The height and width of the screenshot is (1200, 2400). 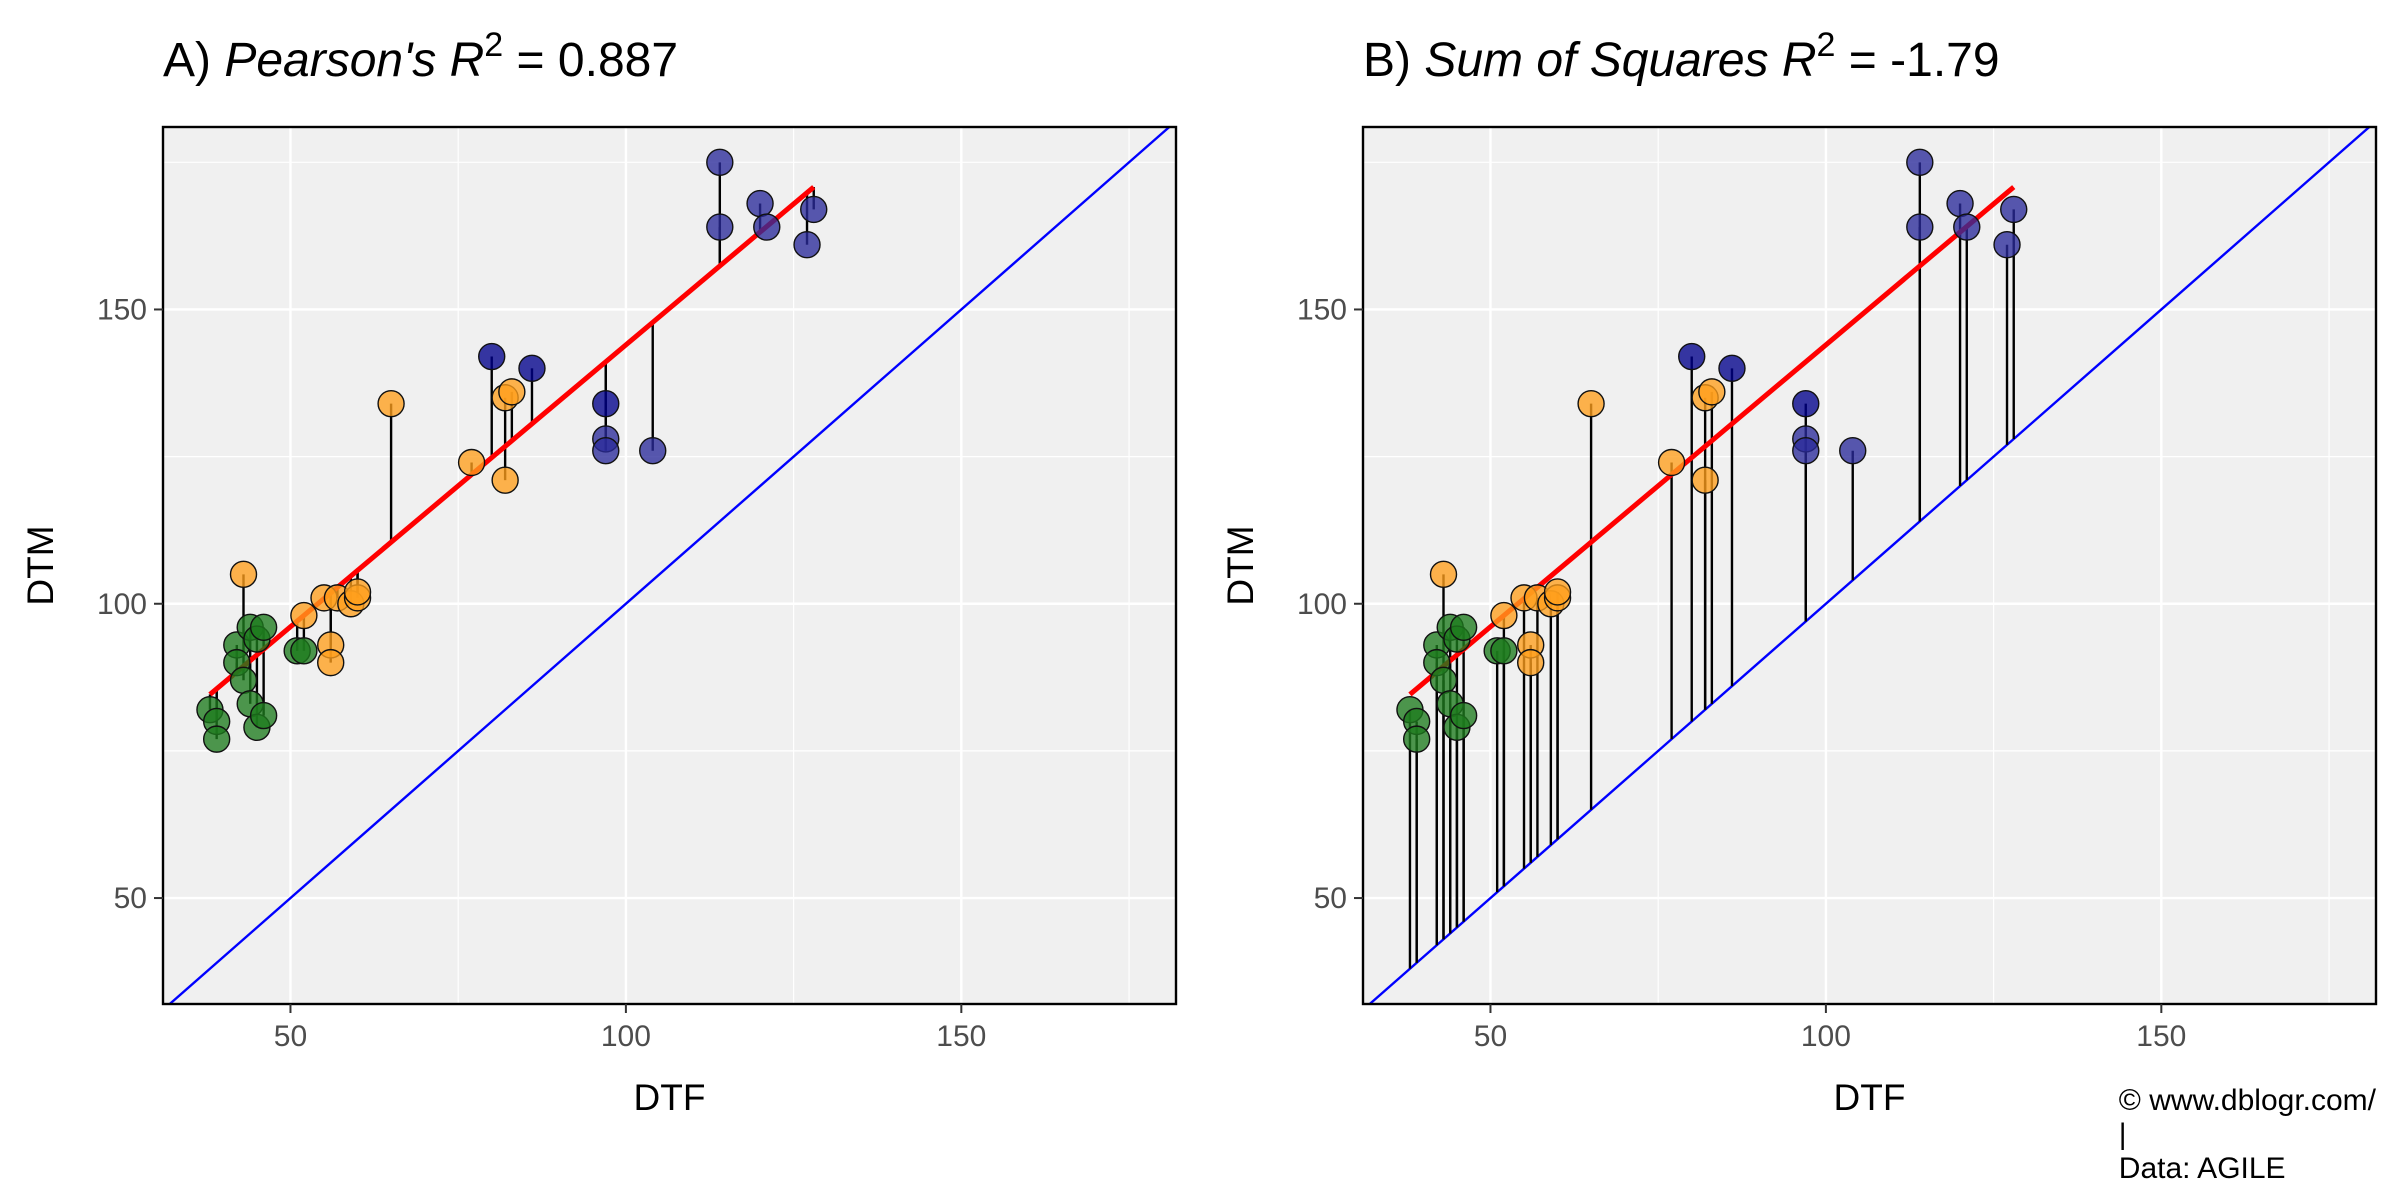 What do you see at coordinates (2202, 1168) in the screenshot?
I see `caption-source: Data: AGILE` at bounding box center [2202, 1168].